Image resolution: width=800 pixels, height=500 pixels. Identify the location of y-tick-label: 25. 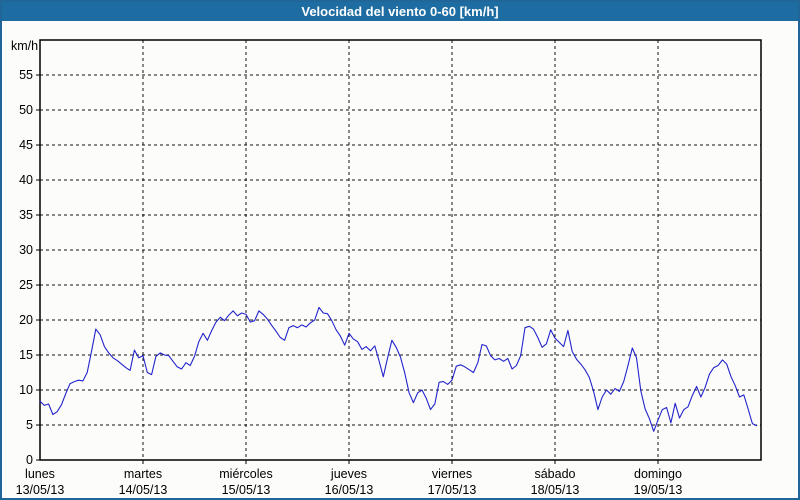
(26, 285).